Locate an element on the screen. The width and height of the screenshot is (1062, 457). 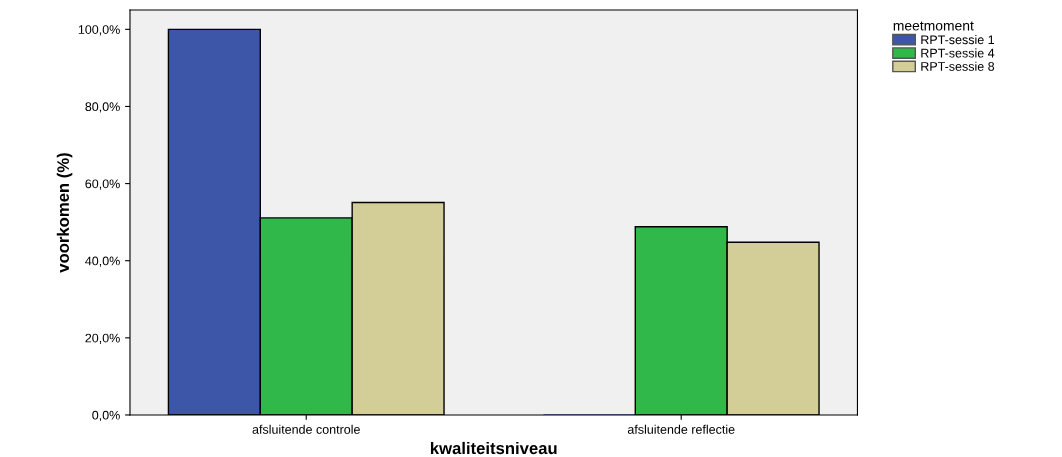
legend-title: meetmoment is located at coordinates (933, 26).